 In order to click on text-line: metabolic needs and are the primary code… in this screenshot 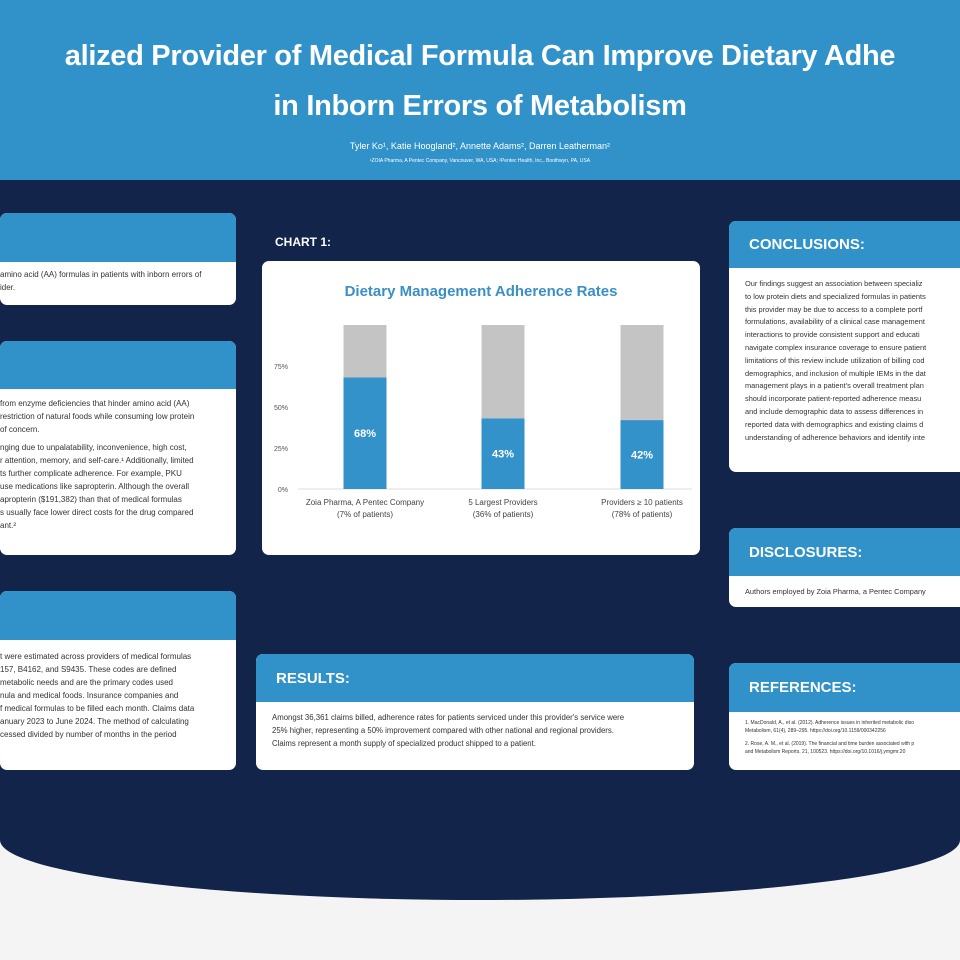, I will do `click(86, 682)`.